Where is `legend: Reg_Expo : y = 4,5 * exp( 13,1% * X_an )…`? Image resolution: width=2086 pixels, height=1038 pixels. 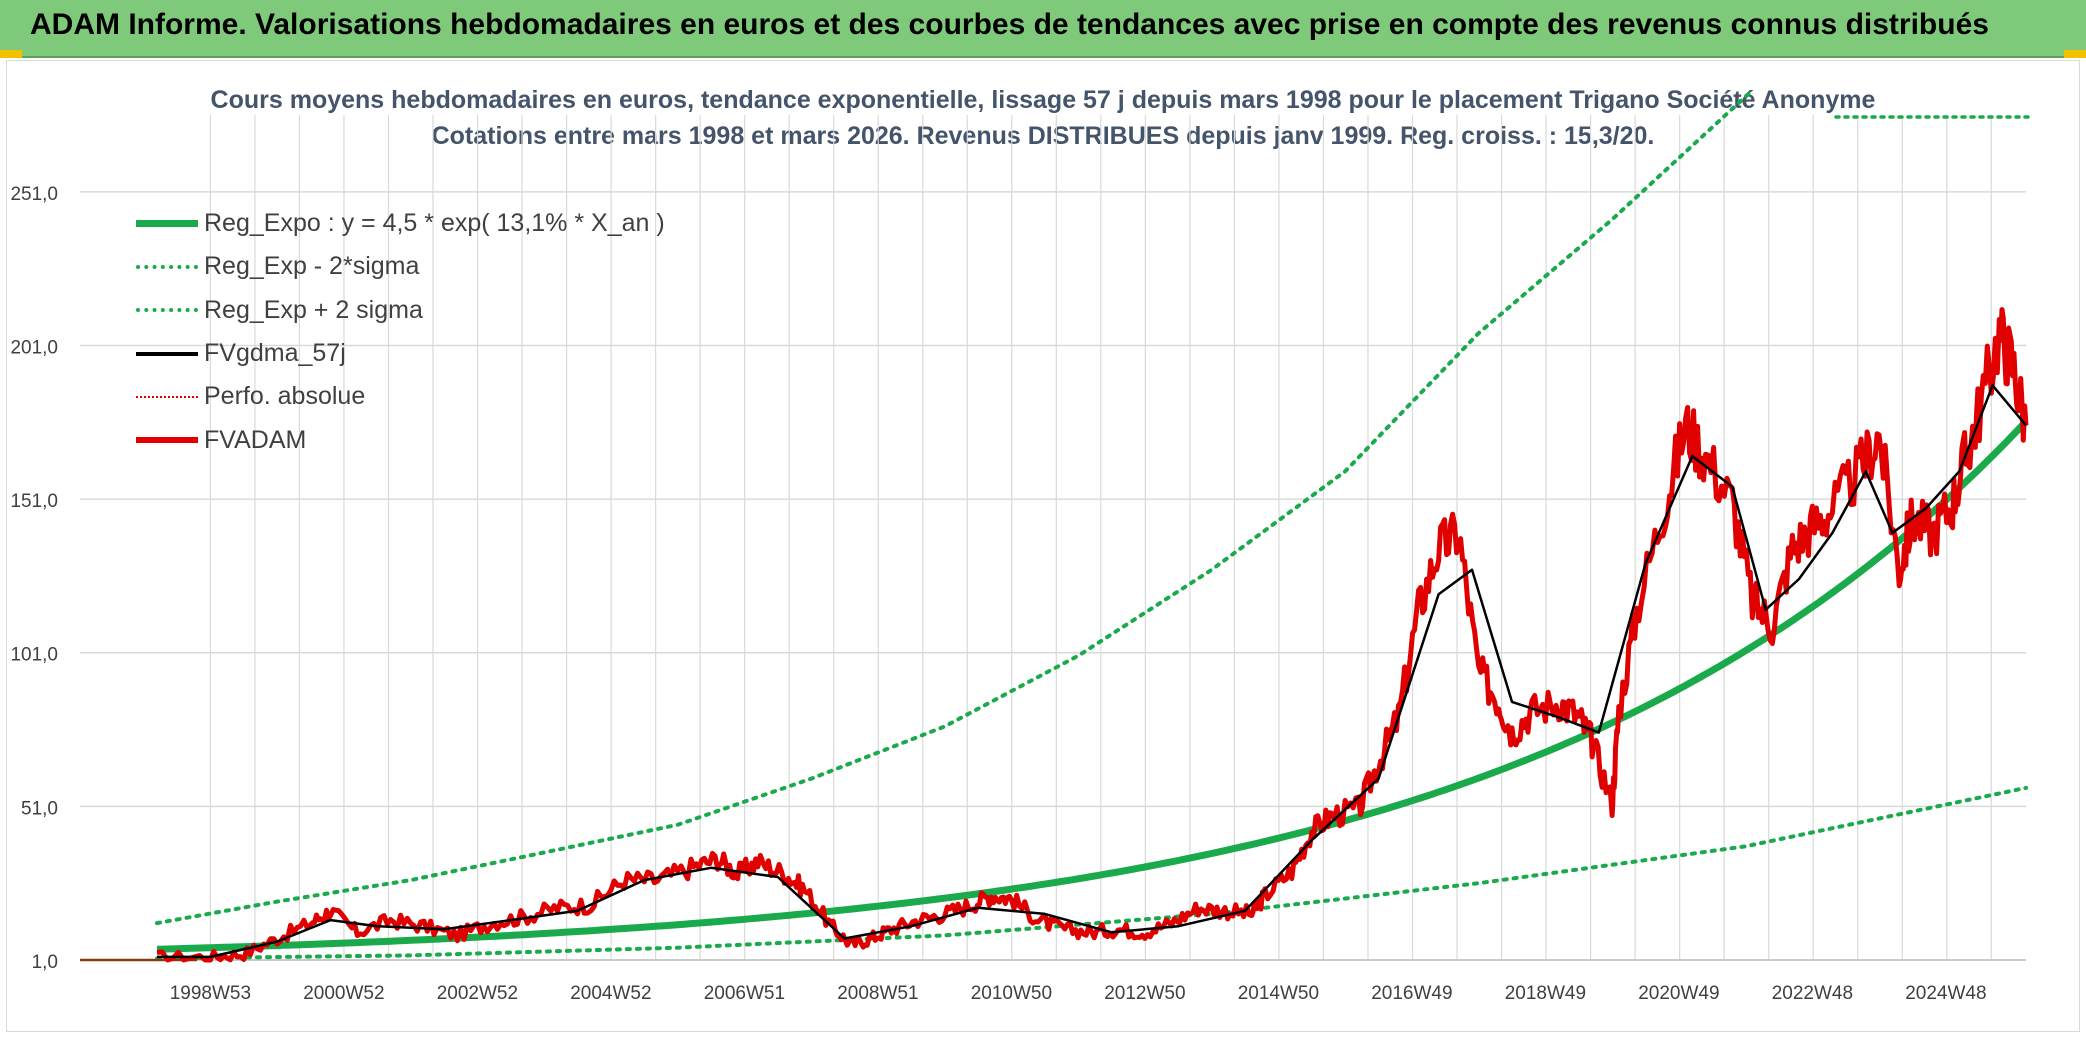
legend: Reg_Expo : y = 4,5 * exp( 13,1% * X_an )… is located at coordinates (400, 332).